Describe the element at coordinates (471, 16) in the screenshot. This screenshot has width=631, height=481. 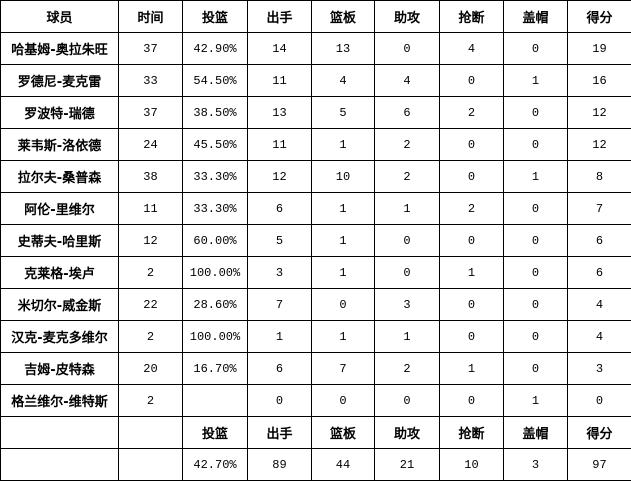
I see `cell-抢断: 抢断` at that location.